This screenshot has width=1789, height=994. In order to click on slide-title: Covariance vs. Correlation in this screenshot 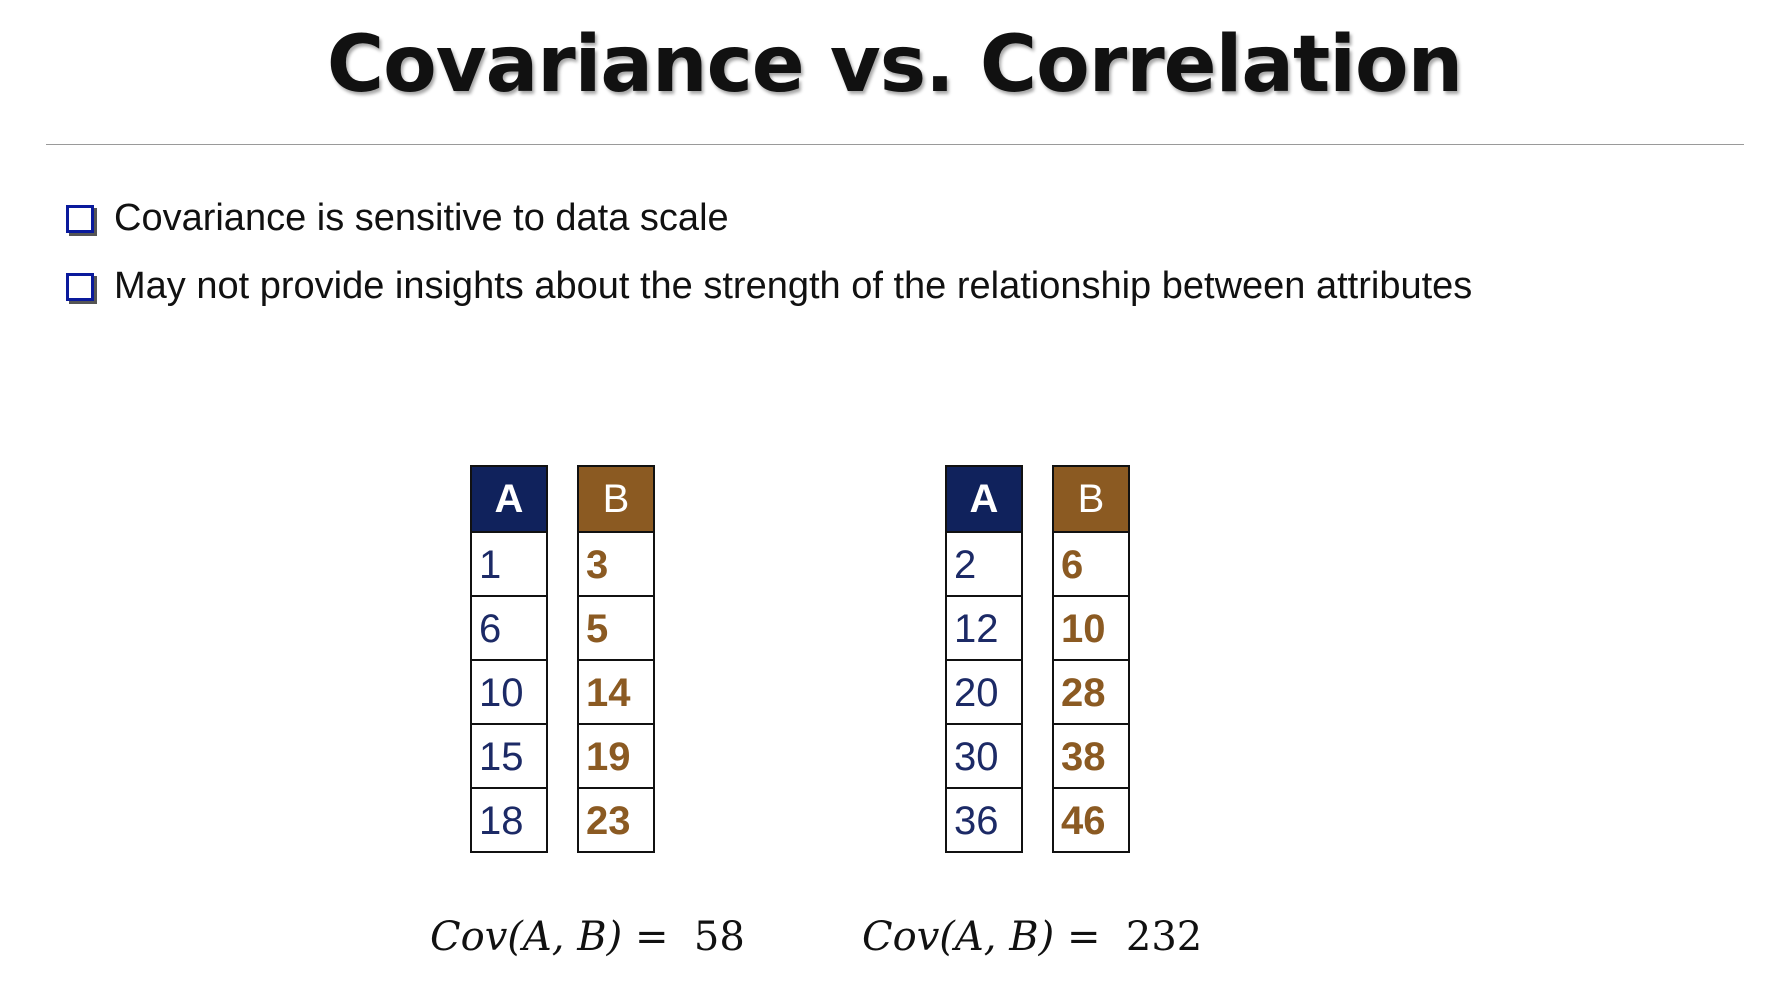, I will do `click(894, 65)`.